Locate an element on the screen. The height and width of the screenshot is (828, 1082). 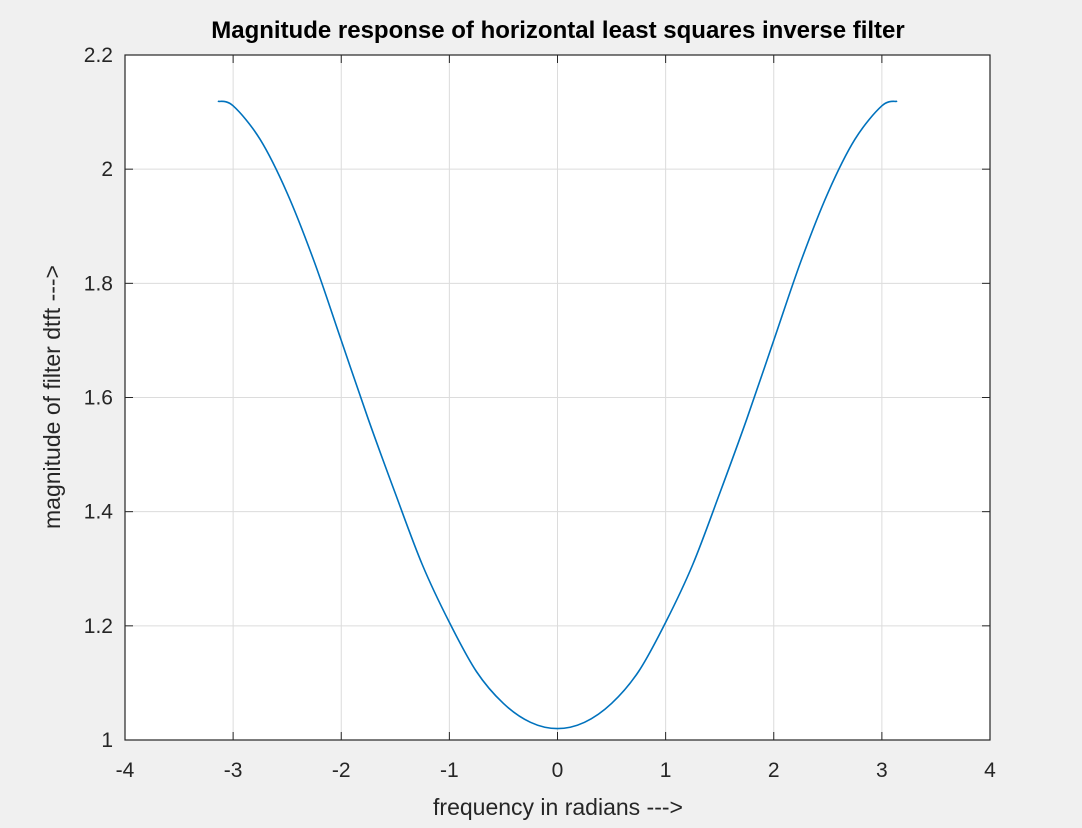
y-tick-label: 2.2 is located at coordinates (98, 55).